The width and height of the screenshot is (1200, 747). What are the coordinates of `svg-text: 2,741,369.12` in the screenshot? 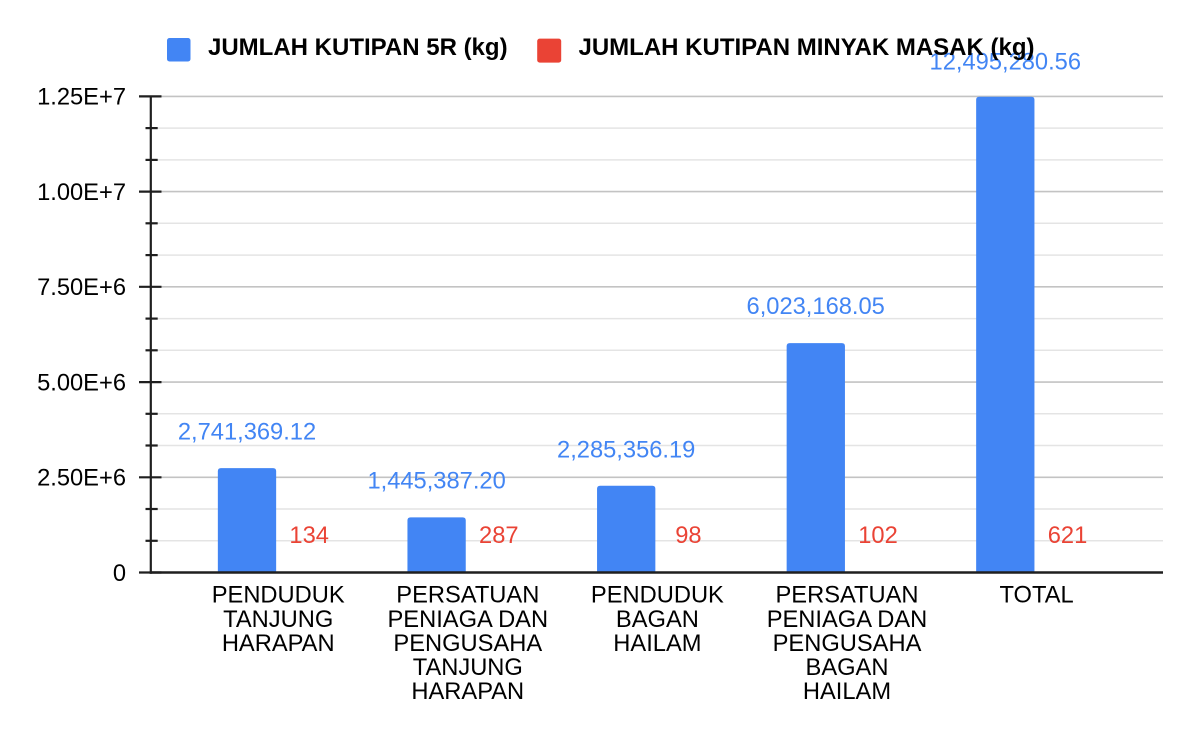 It's located at (247, 432).